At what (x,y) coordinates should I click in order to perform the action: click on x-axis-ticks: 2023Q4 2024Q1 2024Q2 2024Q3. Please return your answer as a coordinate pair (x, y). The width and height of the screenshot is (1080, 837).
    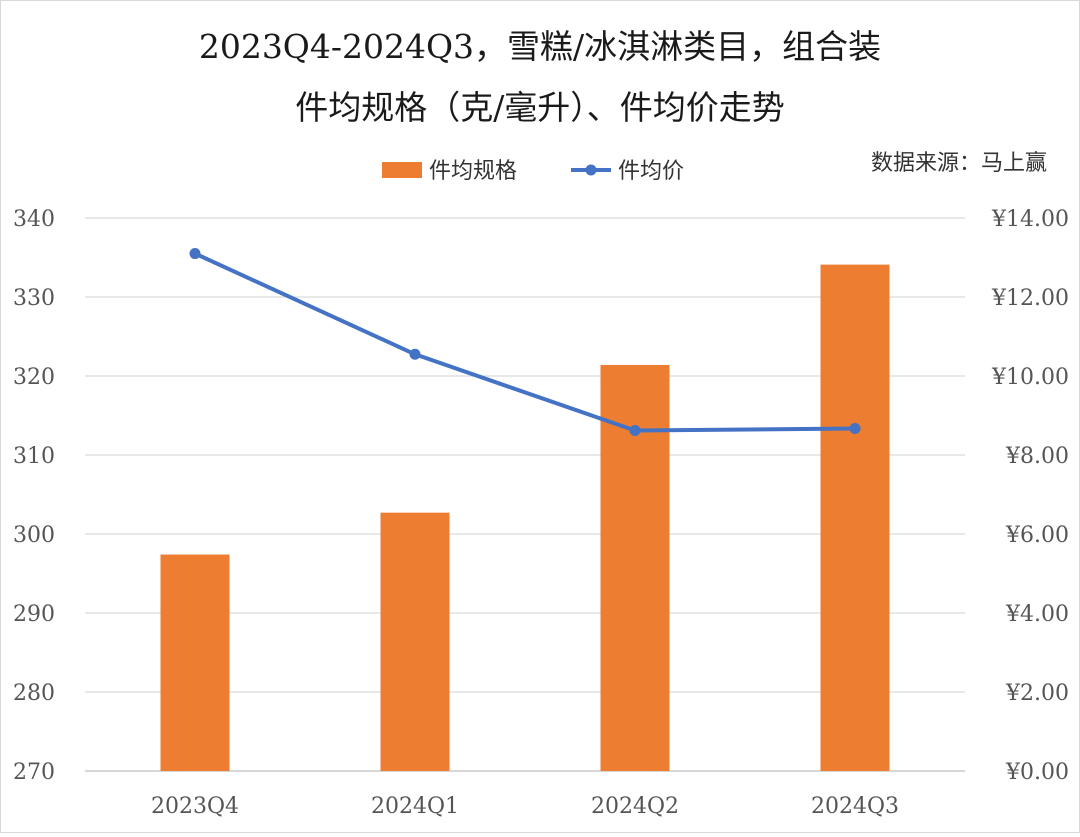
    Looking at the image, I should click on (525, 806).